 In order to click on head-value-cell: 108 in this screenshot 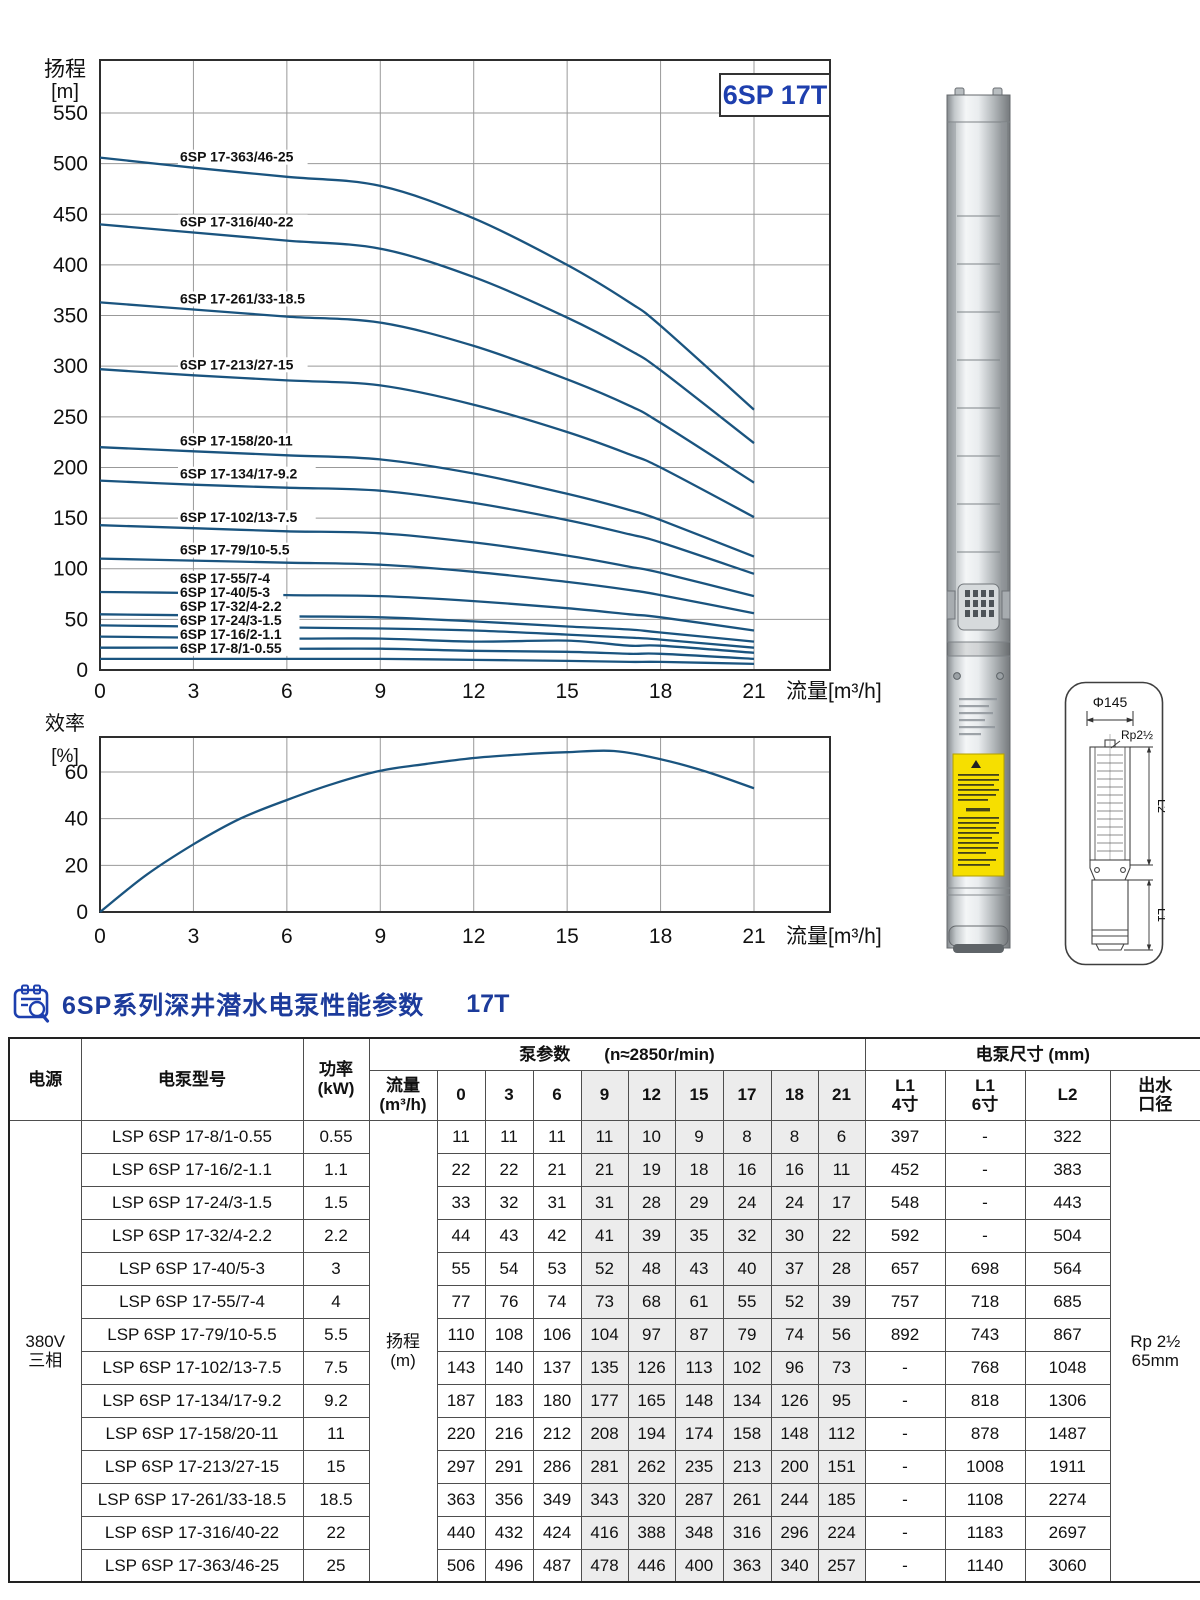, I will do `click(509, 1334)`.